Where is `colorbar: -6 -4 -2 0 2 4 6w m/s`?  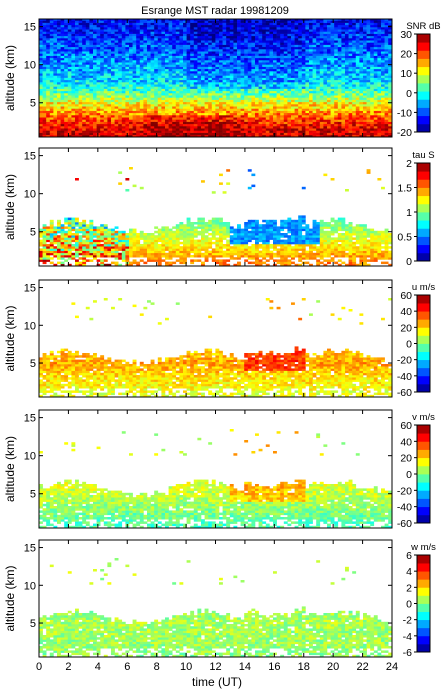
colorbar: -6 -4 -2 0 2 4 6w m/s is located at coordinates (419, 600).